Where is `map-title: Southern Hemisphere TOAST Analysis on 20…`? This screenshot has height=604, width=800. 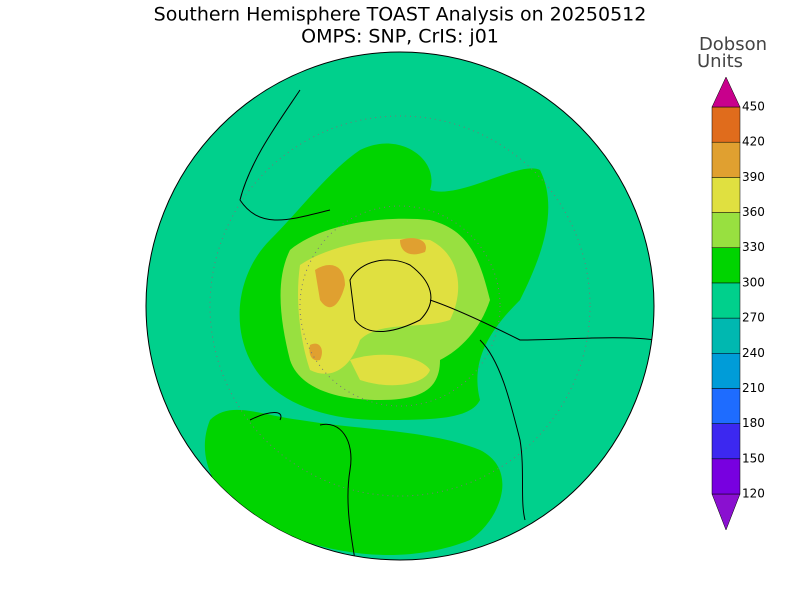 map-title: Southern Hemisphere TOAST Analysis on 20… is located at coordinates (400, 15).